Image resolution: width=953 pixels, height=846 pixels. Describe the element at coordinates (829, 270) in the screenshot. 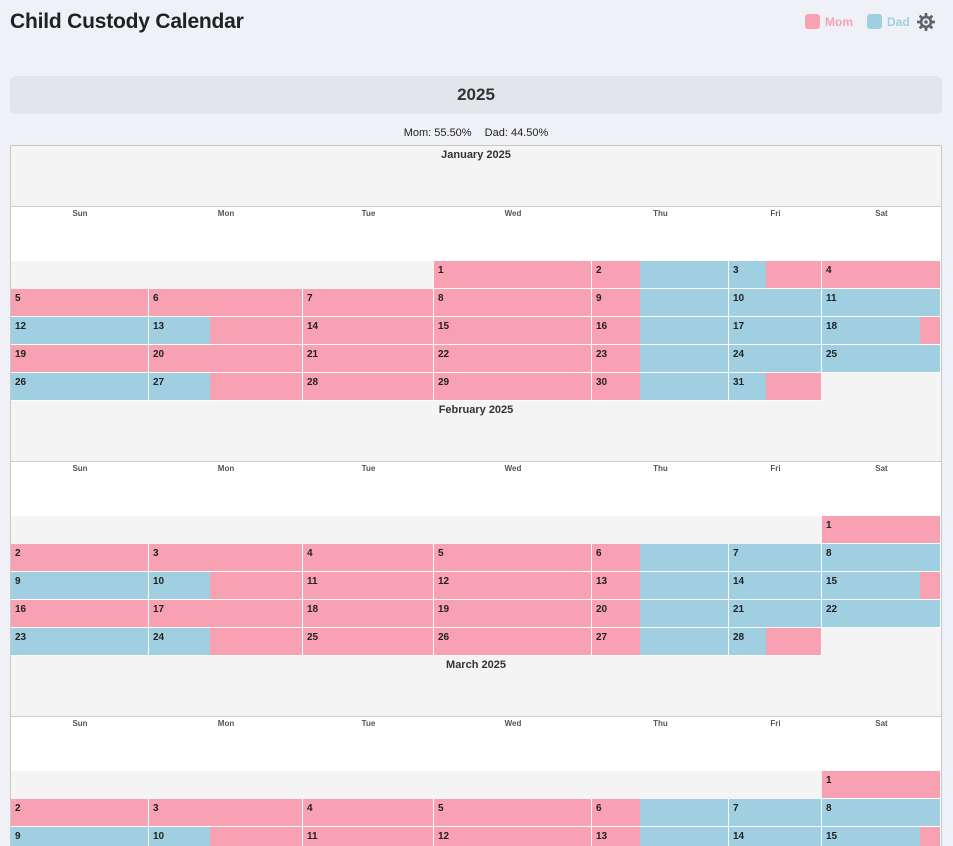

I see `day-number: 4` at that location.